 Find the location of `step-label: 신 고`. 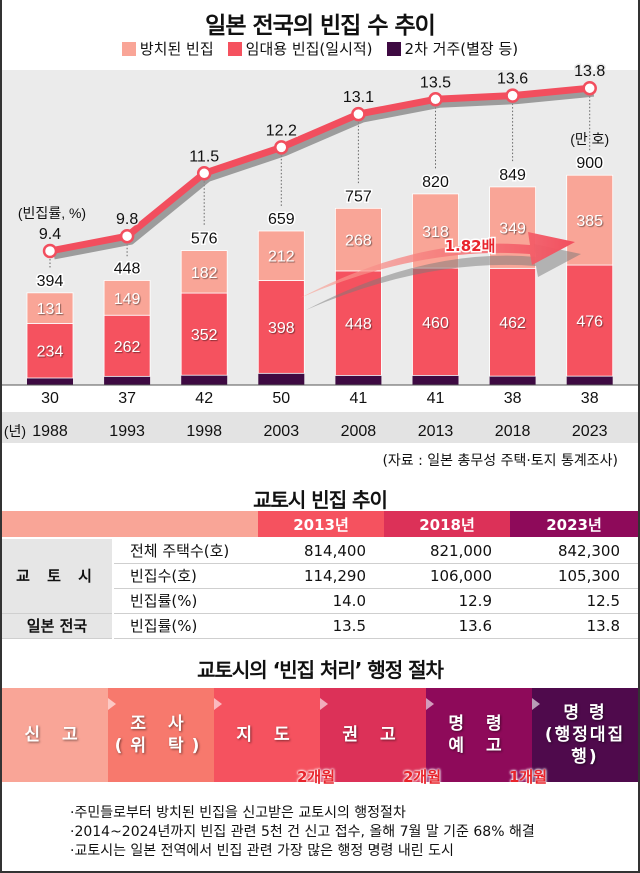

step-label: 신 고 is located at coordinates (55, 735).